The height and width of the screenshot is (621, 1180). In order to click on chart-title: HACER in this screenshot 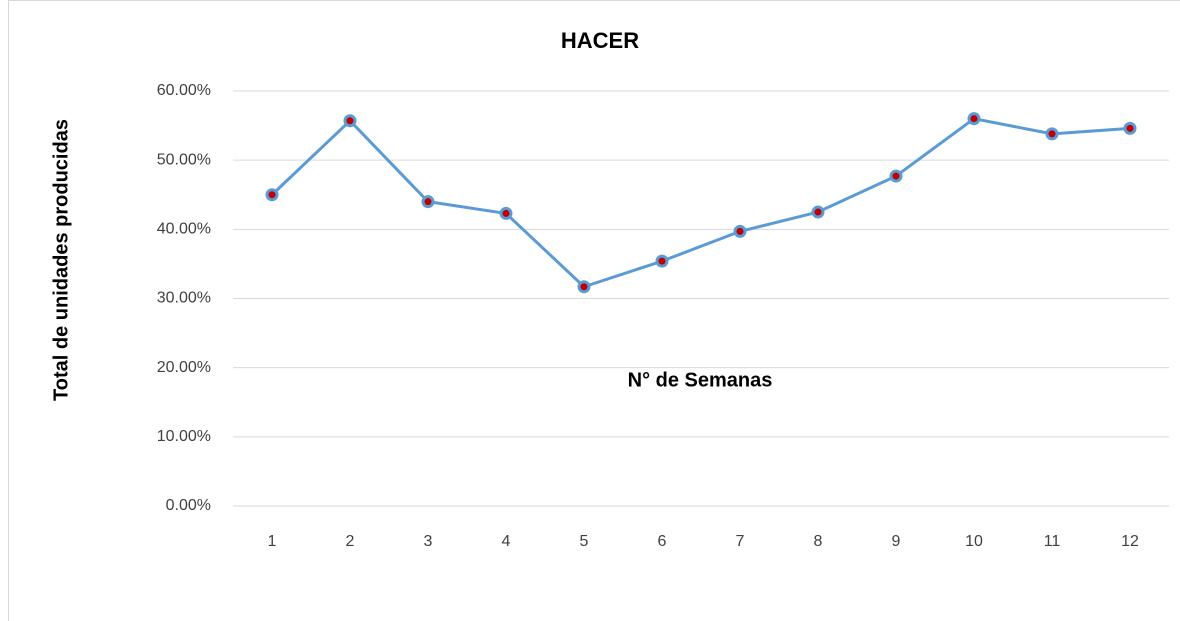, I will do `click(600, 40)`.